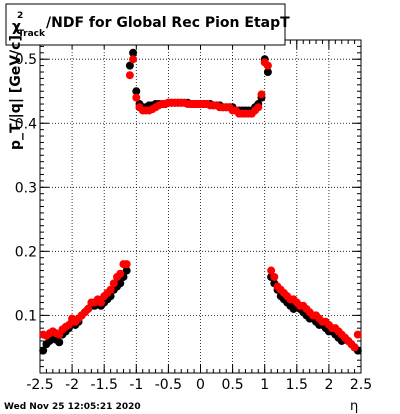 This screenshot has width=400, height=414. Describe the element at coordinates (168, 385) in the screenshot. I see `x-tick-label: -0.5` at that location.